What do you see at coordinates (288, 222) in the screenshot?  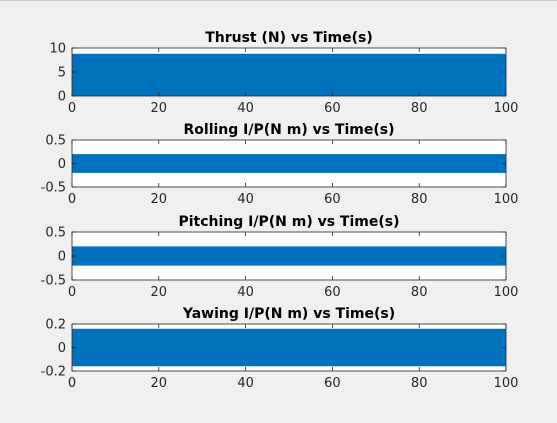 I see `subplot-title: Pitching I/P(N m) vs Time(s)` at bounding box center [288, 222].